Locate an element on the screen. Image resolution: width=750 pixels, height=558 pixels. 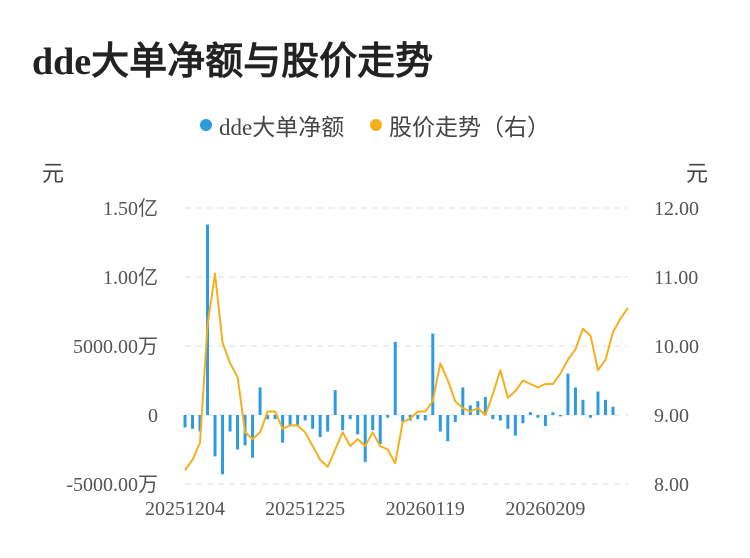
right-tick-label: 10.00 is located at coordinates (676, 347).